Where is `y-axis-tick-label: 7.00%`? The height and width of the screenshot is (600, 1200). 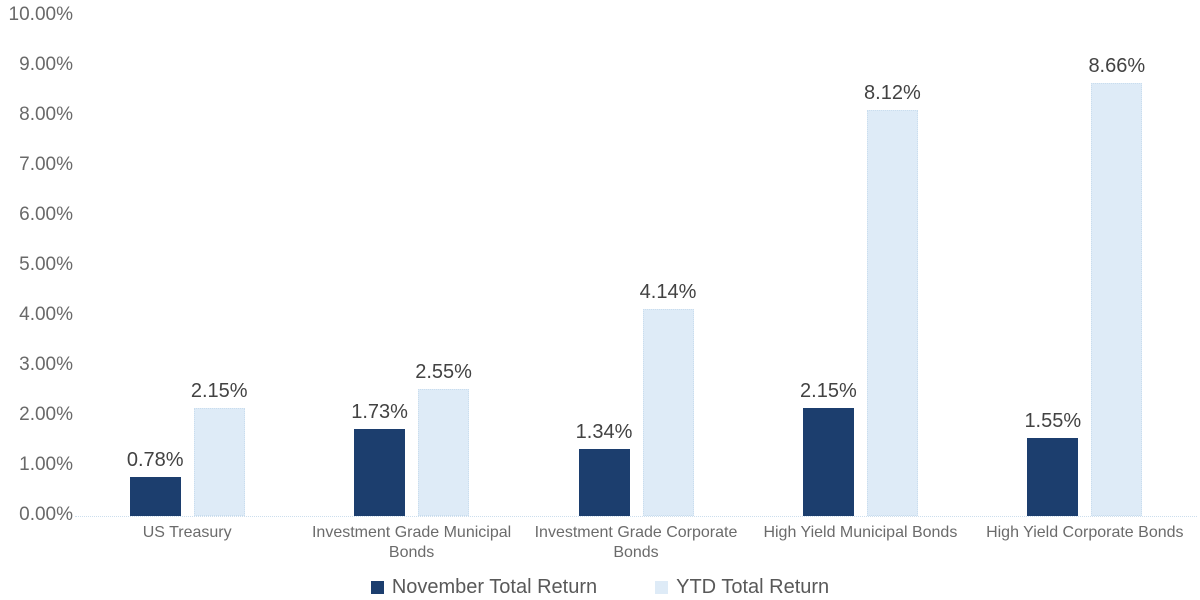 y-axis-tick-label: 7.00% is located at coordinates (46, 164).